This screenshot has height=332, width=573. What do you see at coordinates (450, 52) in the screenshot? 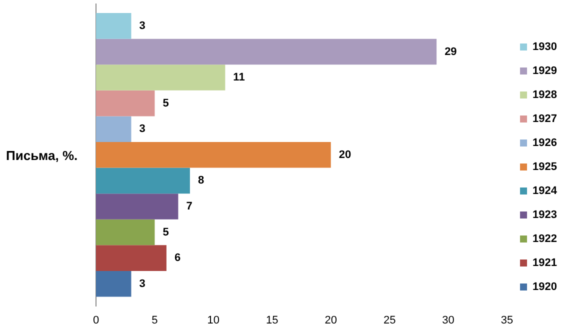
I see `data-label: 29` at bounding box center [450, 52].